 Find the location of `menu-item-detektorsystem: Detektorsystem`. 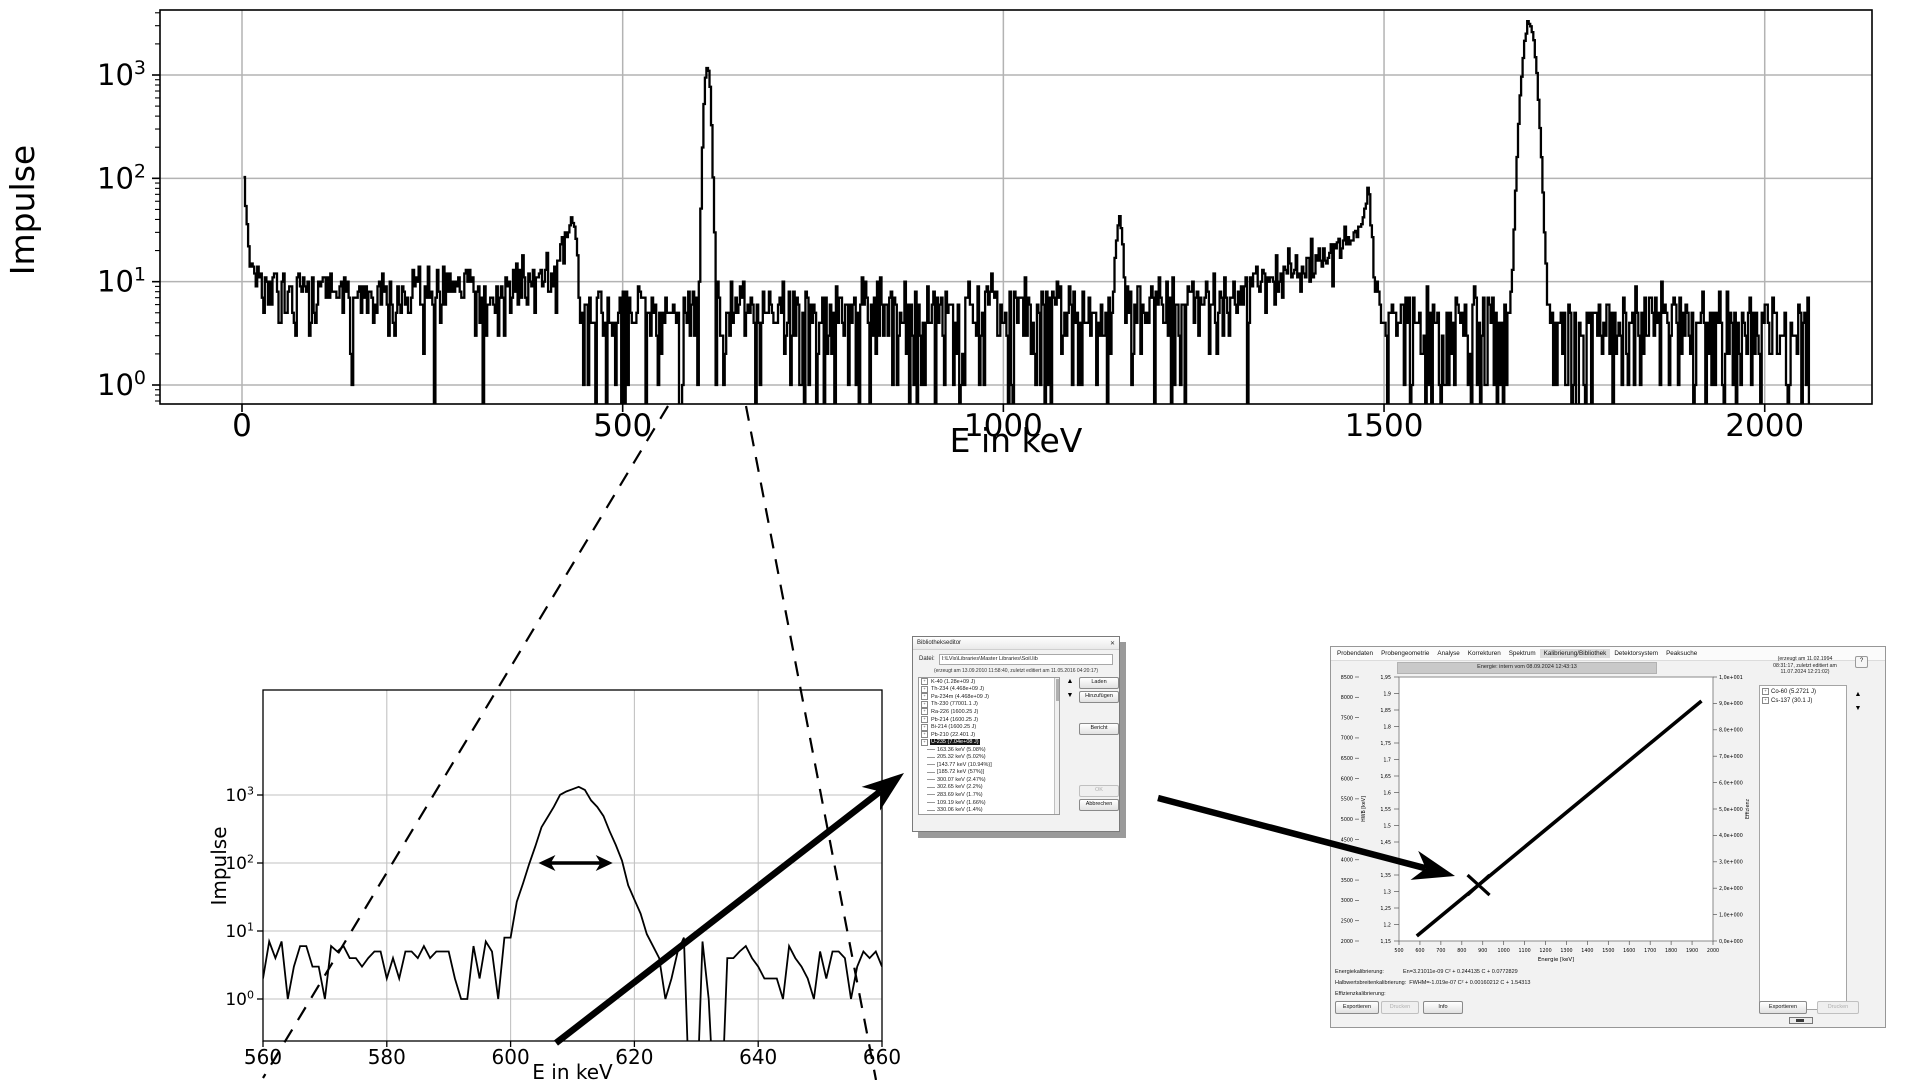

menu-item-detektorsystem: Detektorsystem is located at coordinates (1636, 653).